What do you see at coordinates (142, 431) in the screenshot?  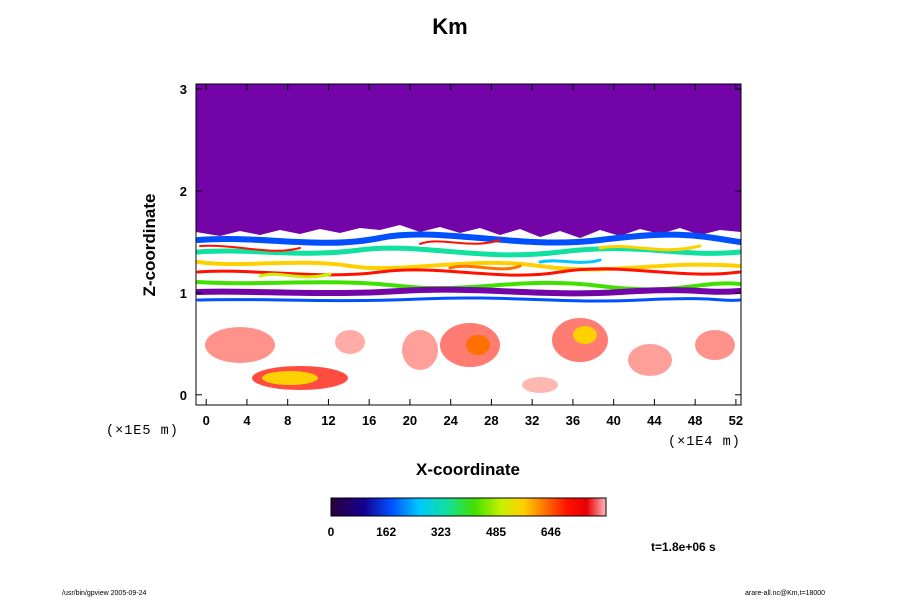 I see `y-scale-note: (×1E5 m)` at bounding box center [142, 431].